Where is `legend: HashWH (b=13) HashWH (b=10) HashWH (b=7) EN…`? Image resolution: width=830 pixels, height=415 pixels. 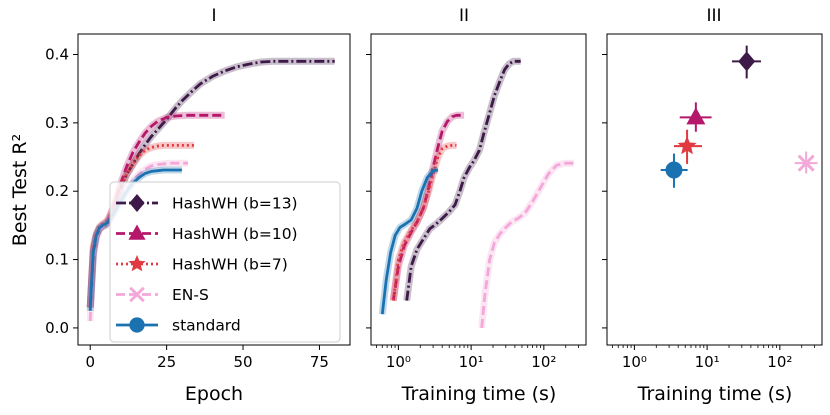 legend: HashWH (b=13) HashWH (b=10) HashWH (b=7) EN… is located at coordinates (225, 262).